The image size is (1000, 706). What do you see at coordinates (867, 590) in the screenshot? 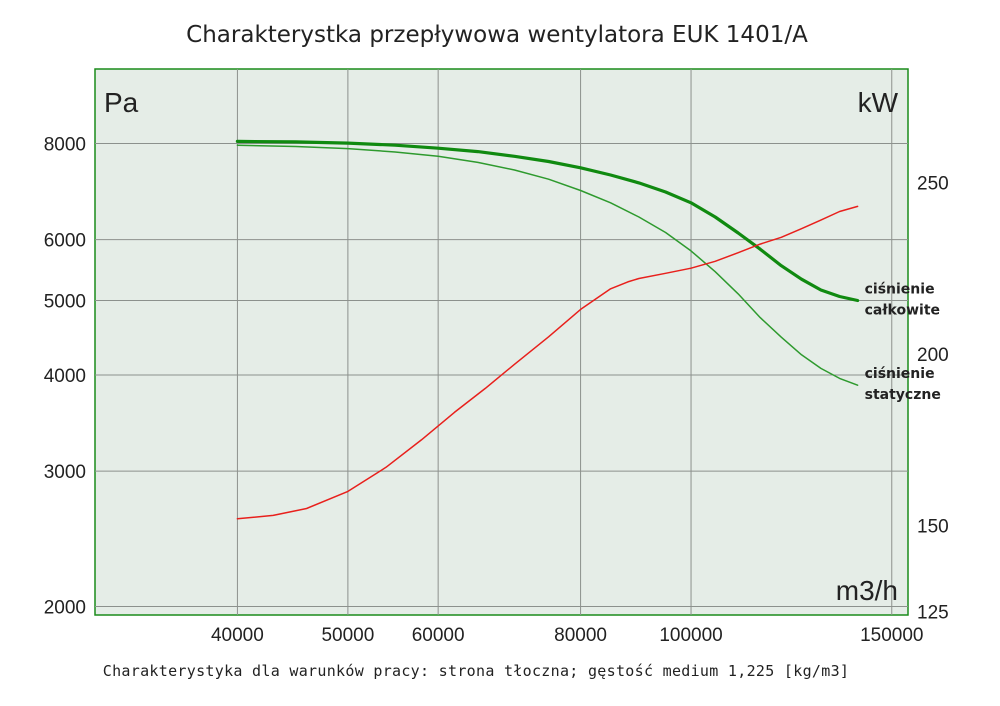
I see `x-unit-label: m3/h` at bounding box center [867, 590].